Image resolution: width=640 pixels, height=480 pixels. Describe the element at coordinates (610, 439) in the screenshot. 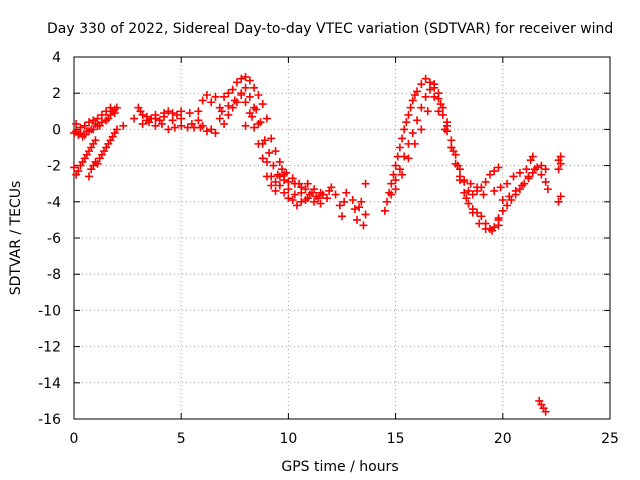

I see `x-tick-label: 25` at that location.